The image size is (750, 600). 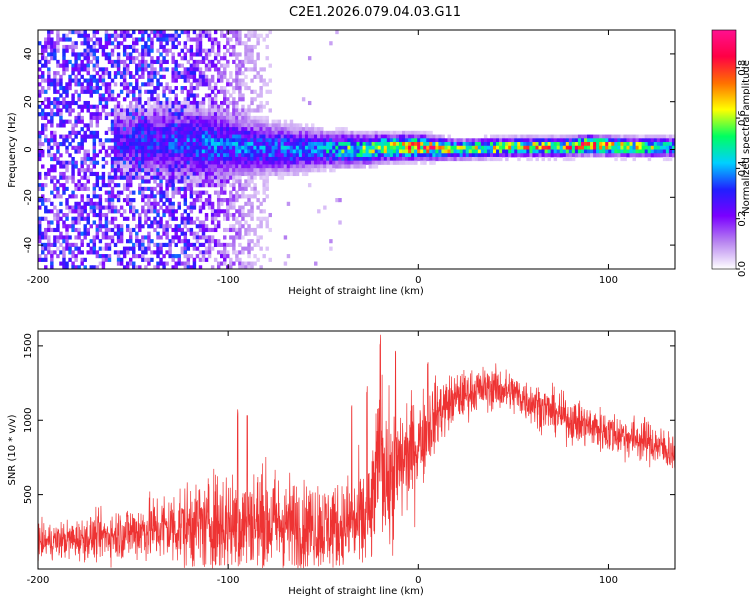 What do you see at coordinates (742, 219) in the screenshot?
I see `colorbar-tick-label: 0.2` at bounding box center [742, 219].